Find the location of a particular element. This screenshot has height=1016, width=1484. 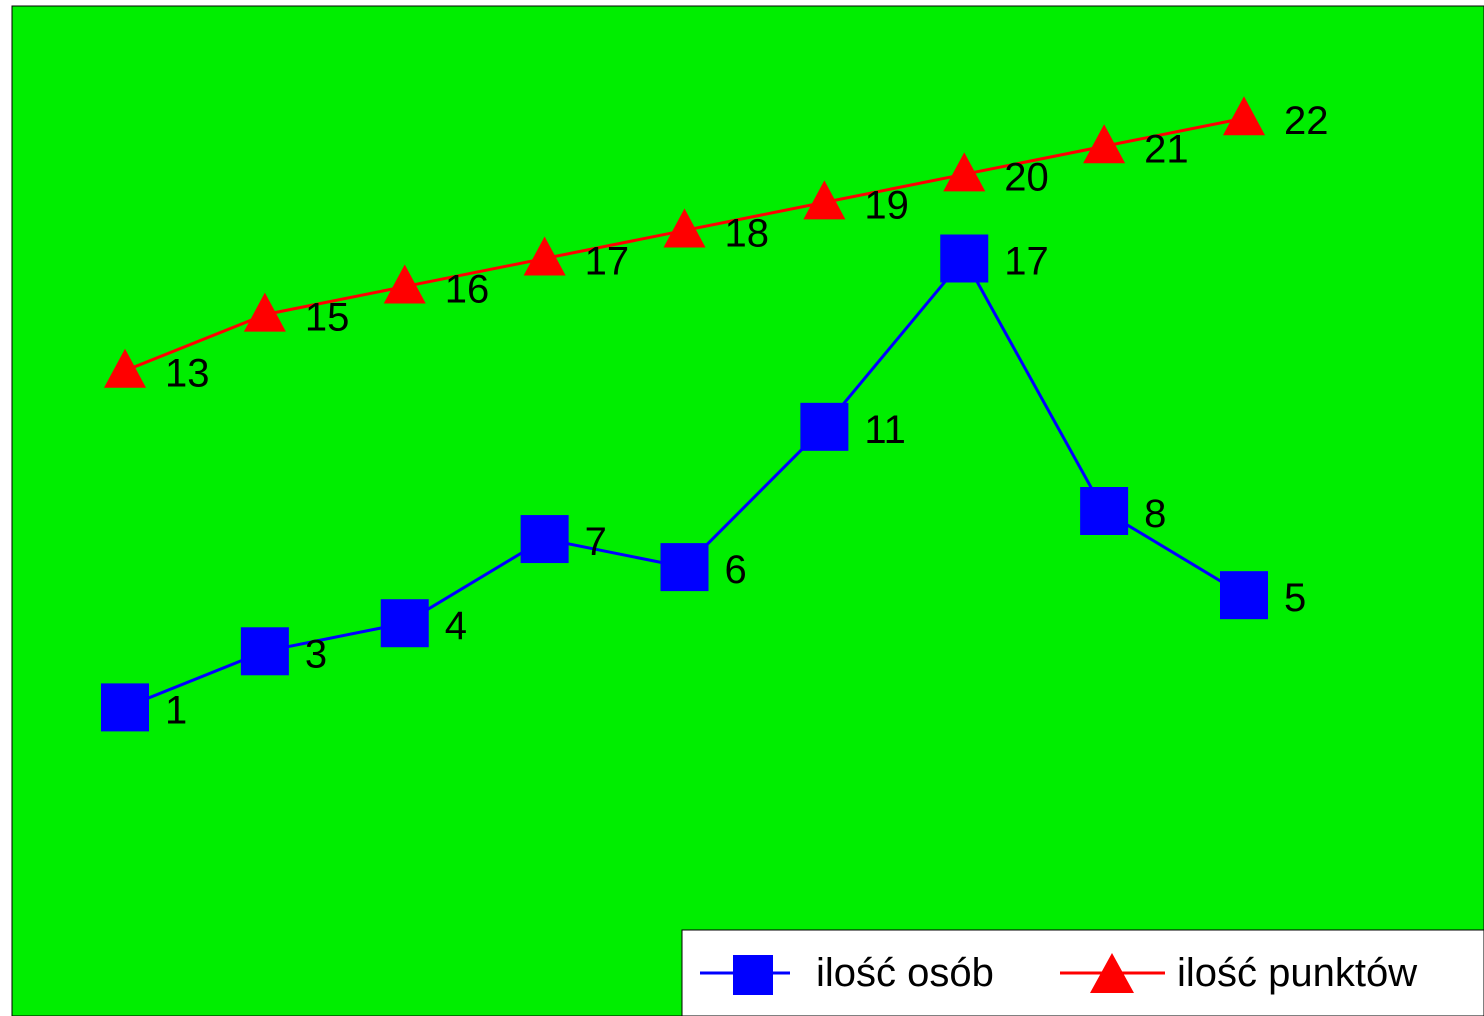

data-label: 11 is located at coordinates (885, 430).